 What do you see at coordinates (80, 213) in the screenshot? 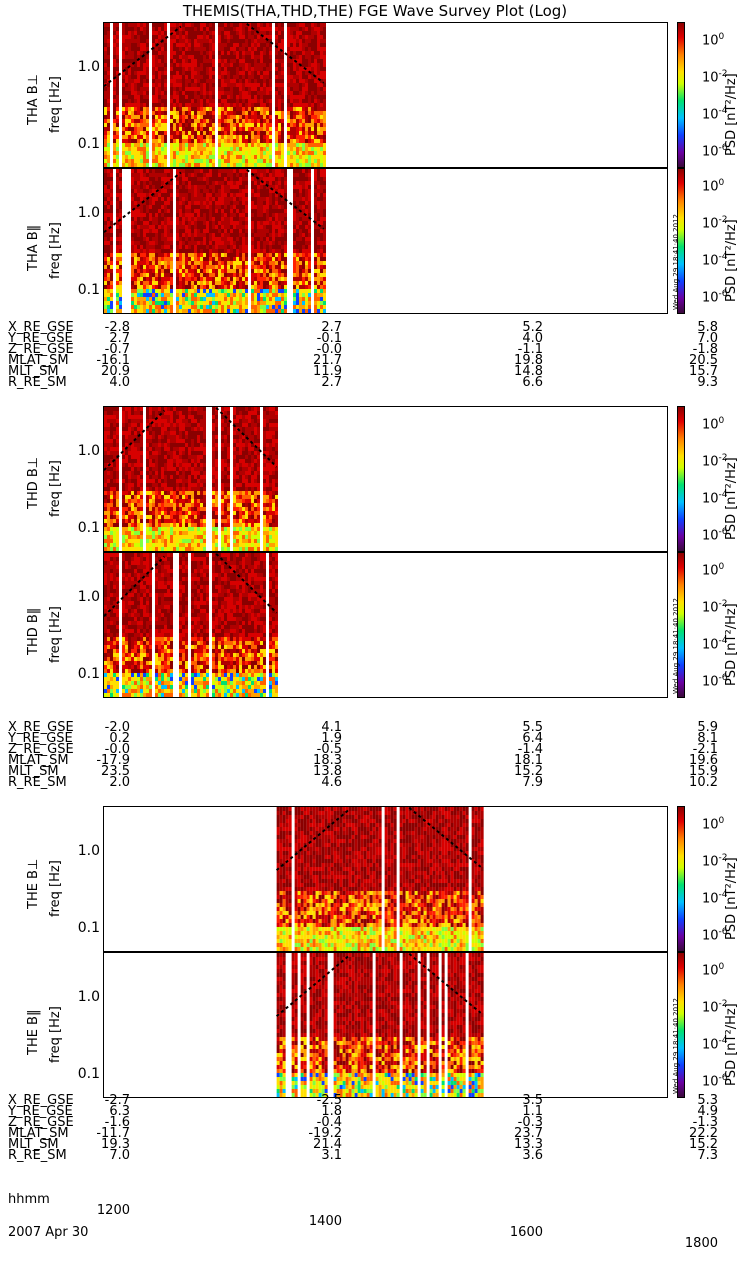
I see `freq-tick: 1.0` at bounding box center [80, 213].